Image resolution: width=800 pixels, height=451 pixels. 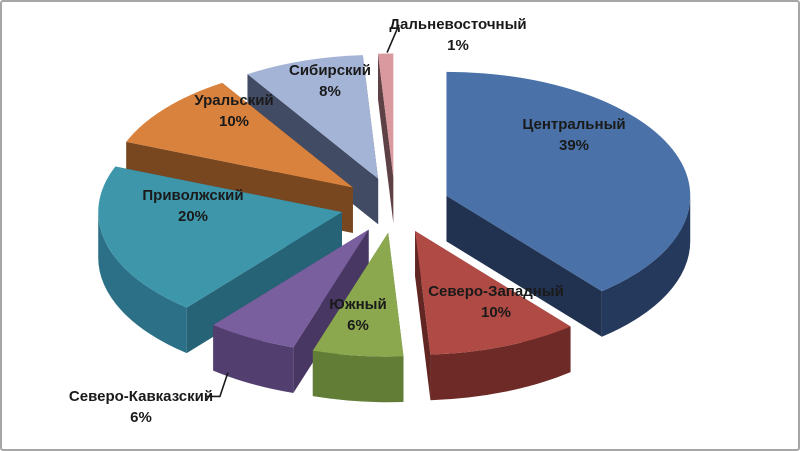 What do you see at coordinates (493, 293) in the screenshot?
I see `slice-top-severo-zapadny` at bounding box center [493, 293].